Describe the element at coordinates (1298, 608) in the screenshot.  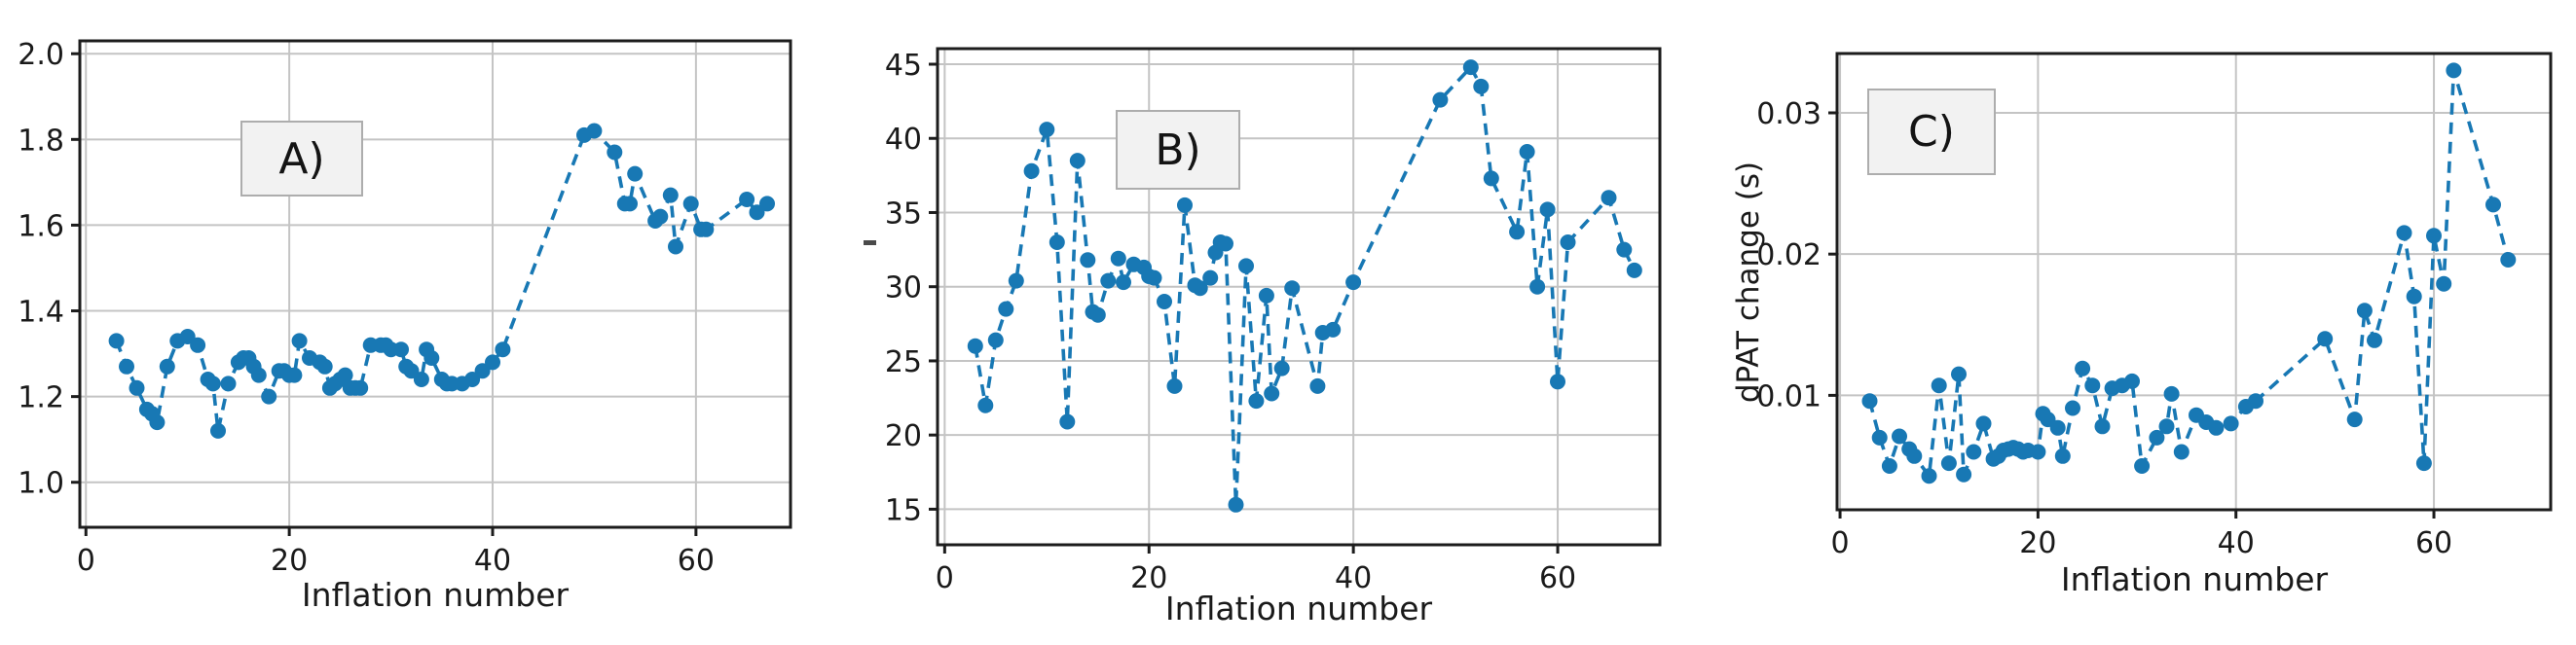
I see `panel-b-x-axis-label: Inflation number` at that location.